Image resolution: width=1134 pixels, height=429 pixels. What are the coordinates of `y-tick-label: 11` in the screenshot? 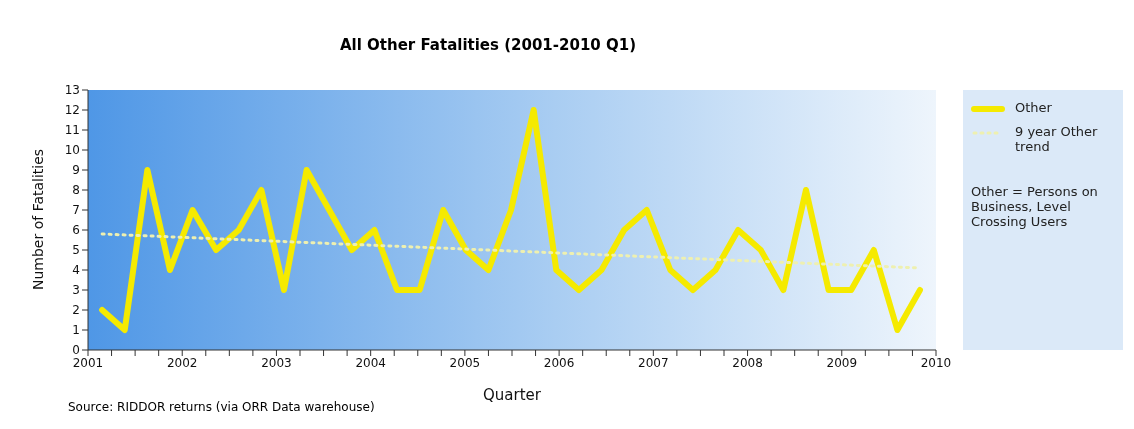 It's located at (72, 130).